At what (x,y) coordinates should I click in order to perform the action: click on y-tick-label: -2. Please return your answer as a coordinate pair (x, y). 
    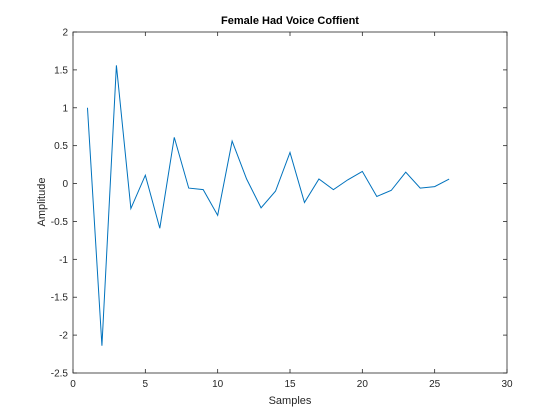
    Looking at the image, I should click on (63, 336).